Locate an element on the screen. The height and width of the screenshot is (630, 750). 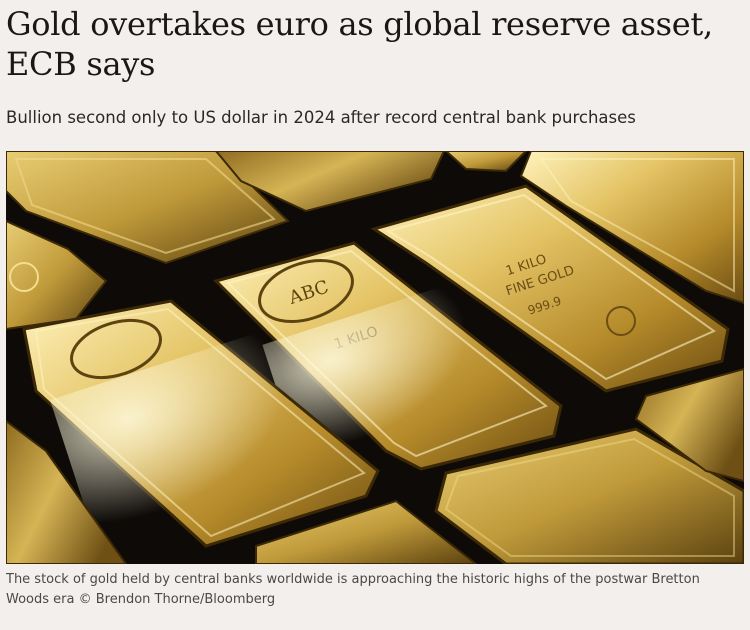
gold-bar-top-center is located at coordinates (330, 182).